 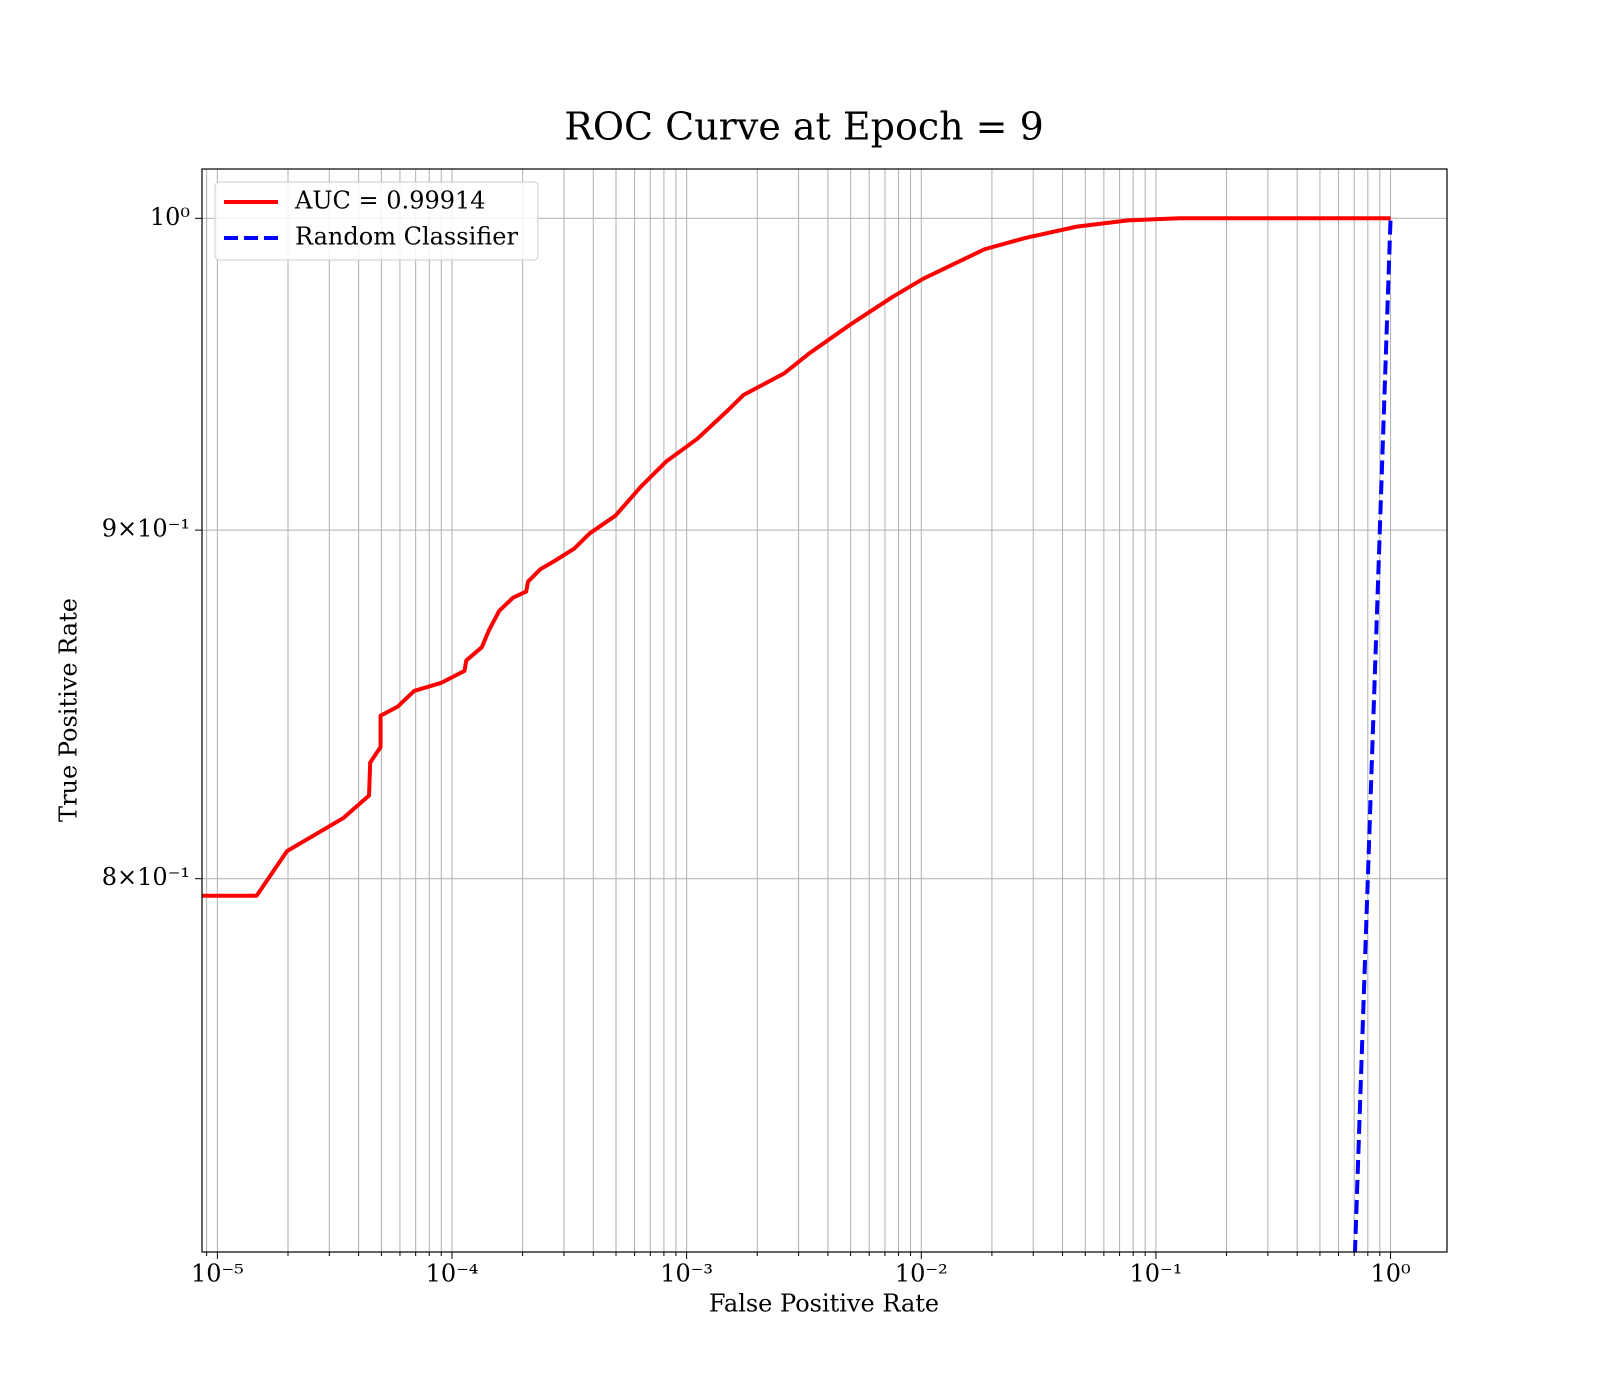 I want to click on y-tick-label: 8×10⁻¹, so click(x=146, y=877).